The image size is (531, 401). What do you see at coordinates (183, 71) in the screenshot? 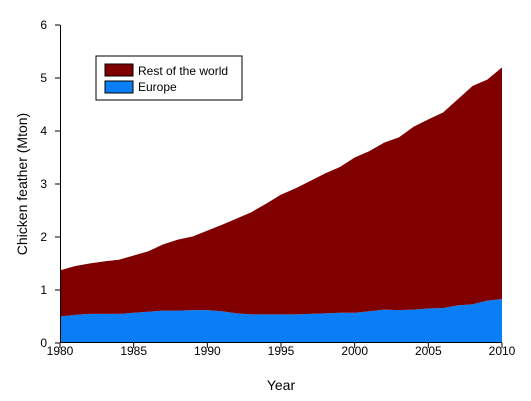
I see `legend-label-rest-of-world: Rest of the world` at bounding box center [183, 71].